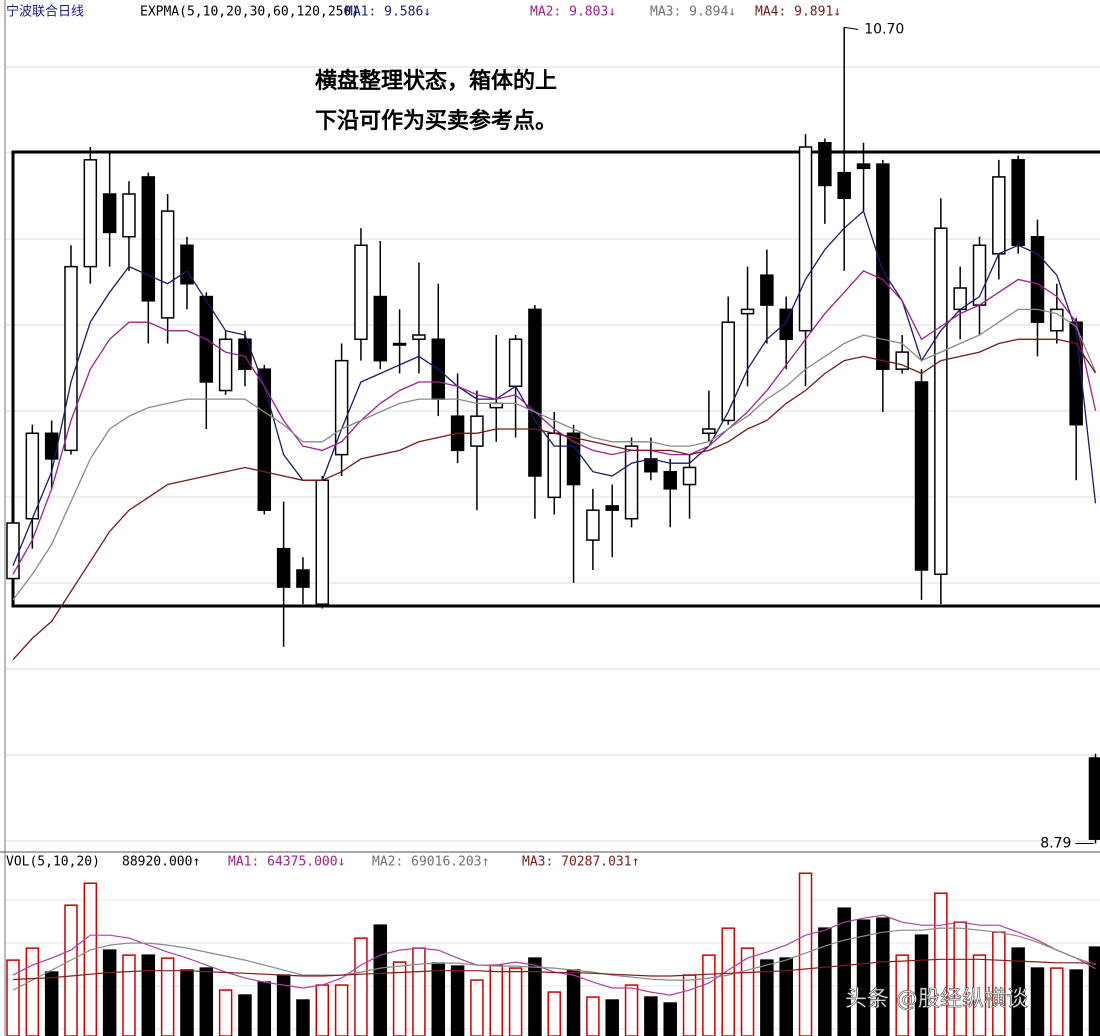 The height and width of the screenshot is (1036, 1100). I want to click on indicator-label: EXPMA(5,10,20,30,60,120,250), so click(249, 12).